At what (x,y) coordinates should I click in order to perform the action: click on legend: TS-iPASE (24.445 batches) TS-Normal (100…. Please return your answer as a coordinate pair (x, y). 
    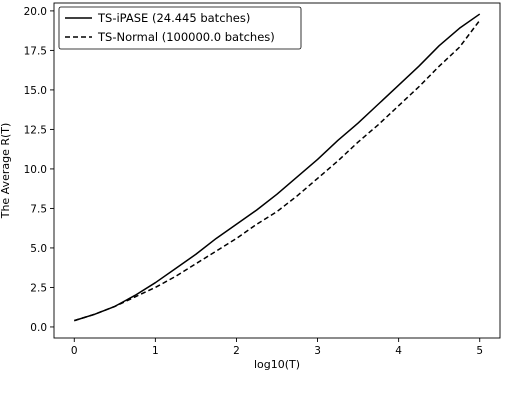
    Looking at the image, I should click on (180, 28).